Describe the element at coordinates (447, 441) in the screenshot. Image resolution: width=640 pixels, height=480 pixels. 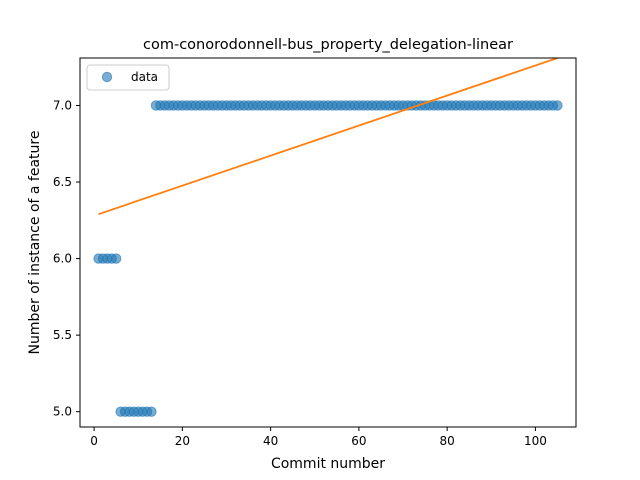
I see `x-tick-label: 80` at that location.